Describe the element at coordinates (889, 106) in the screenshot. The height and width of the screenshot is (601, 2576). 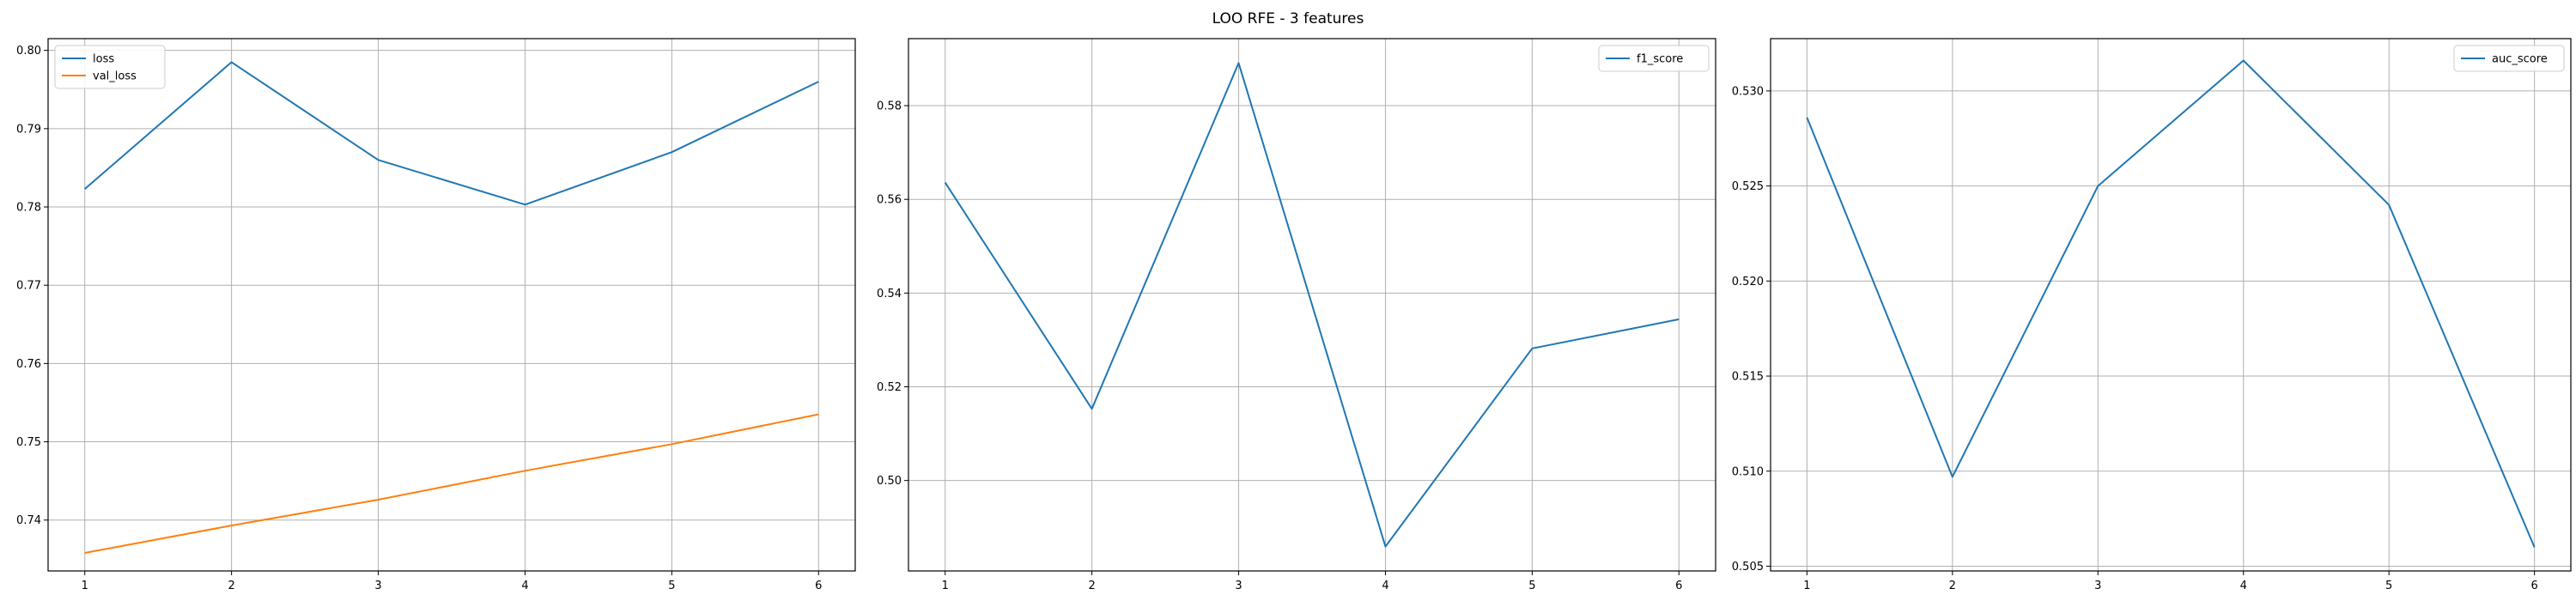
I see `y-tick-label: 0.58` at that location.